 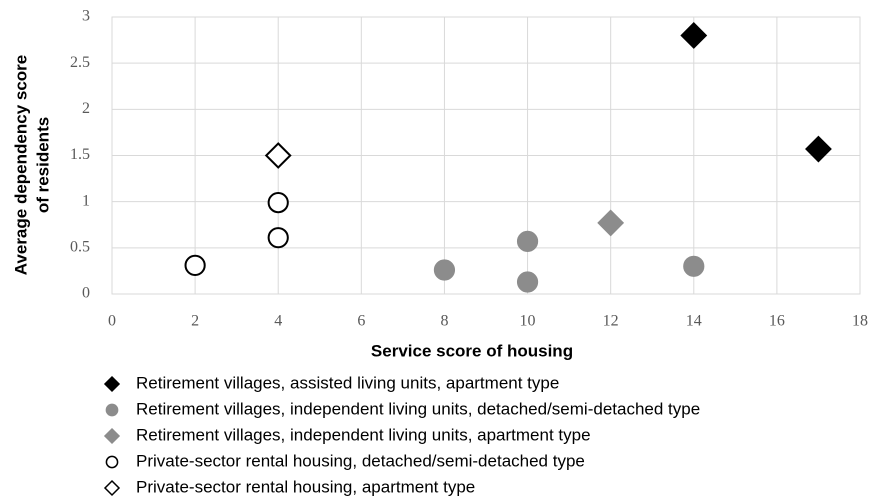 What do you see at coordinates (444, 321) in the screenshot?
I see `x-tick-label: 8` at bounding box center [444, 321].